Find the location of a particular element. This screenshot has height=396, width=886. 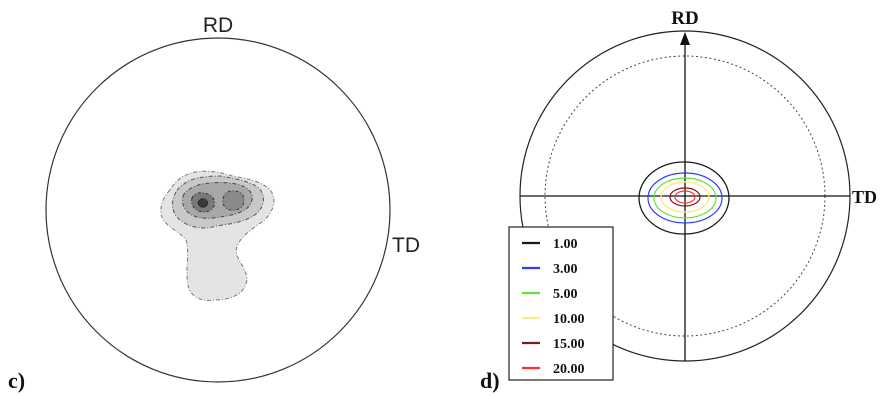

legend-value: 5.00 is located at coordinates (565, 294).